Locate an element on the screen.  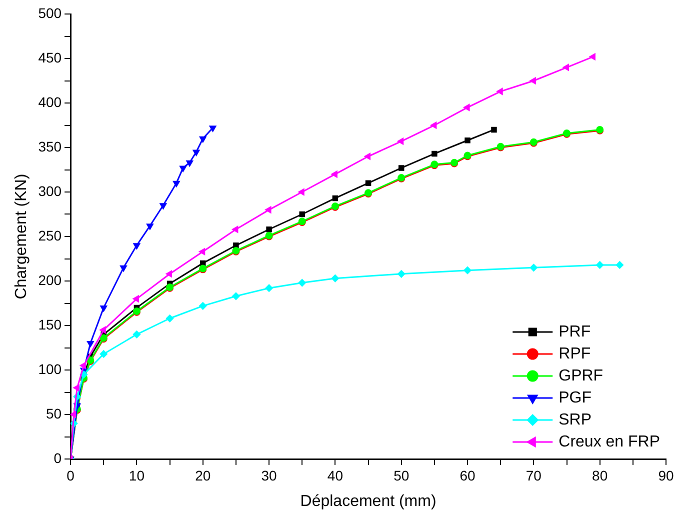
x-tick-label: 80 is located at coordinates (600, 475).